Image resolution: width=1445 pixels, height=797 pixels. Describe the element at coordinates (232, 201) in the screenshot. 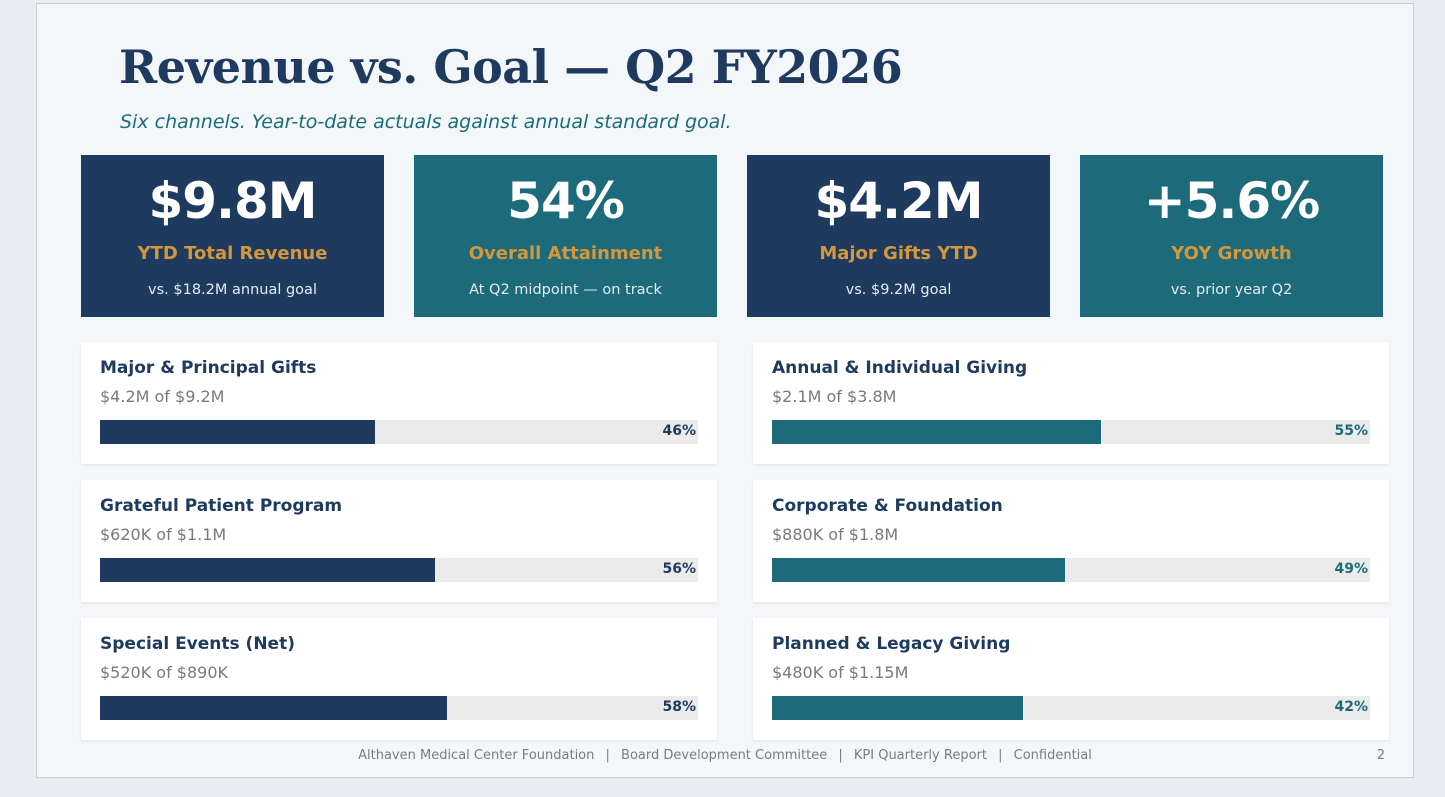

I see `kpi-value: $9.8M` at that location.